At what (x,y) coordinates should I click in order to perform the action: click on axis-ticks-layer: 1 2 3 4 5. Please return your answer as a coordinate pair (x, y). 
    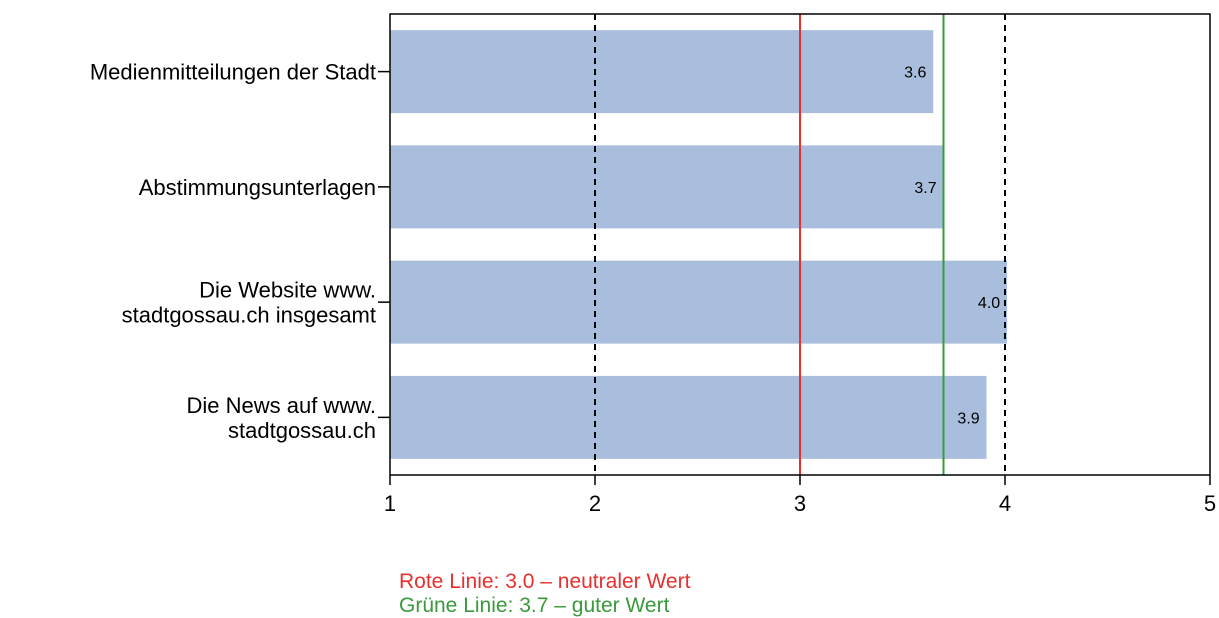
    Looking at the image, I should click on (800, 495).